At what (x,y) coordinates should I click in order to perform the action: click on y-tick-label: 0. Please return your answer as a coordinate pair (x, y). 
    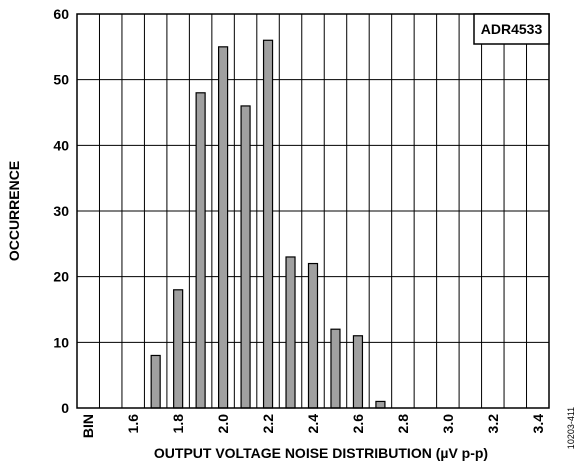
    Looking at the image, I should click on (65, 408).